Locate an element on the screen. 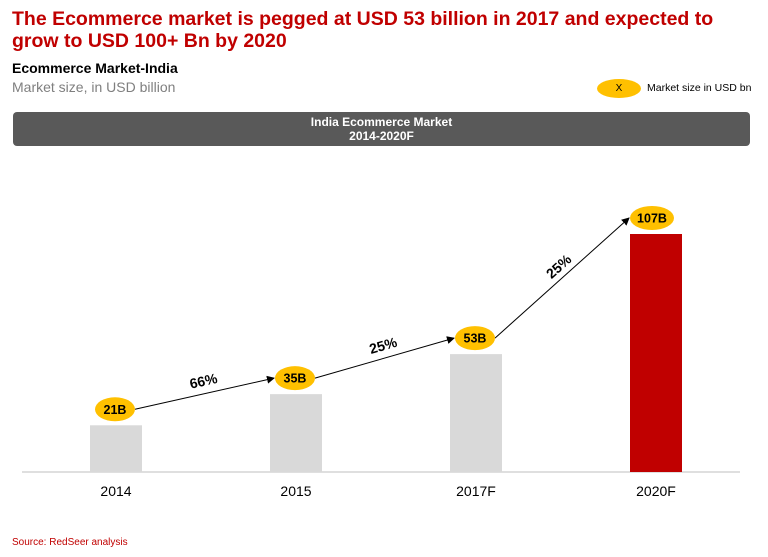  chart-subtitle: Ecommerce Market-India is located at coordinates (95, 68).